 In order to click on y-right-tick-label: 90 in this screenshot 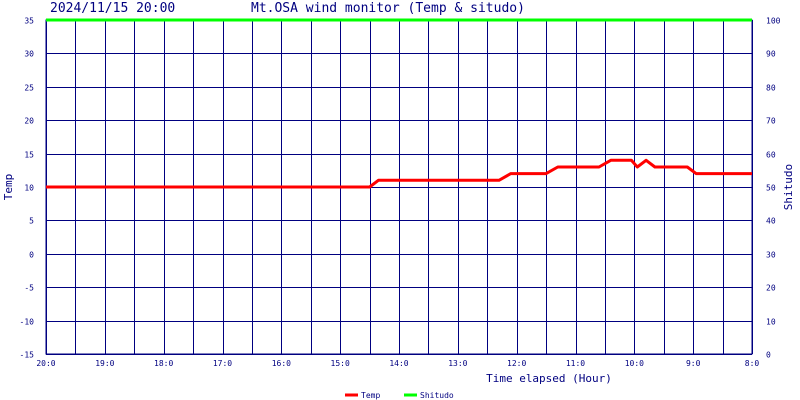, I will do `click(771, 54)`.